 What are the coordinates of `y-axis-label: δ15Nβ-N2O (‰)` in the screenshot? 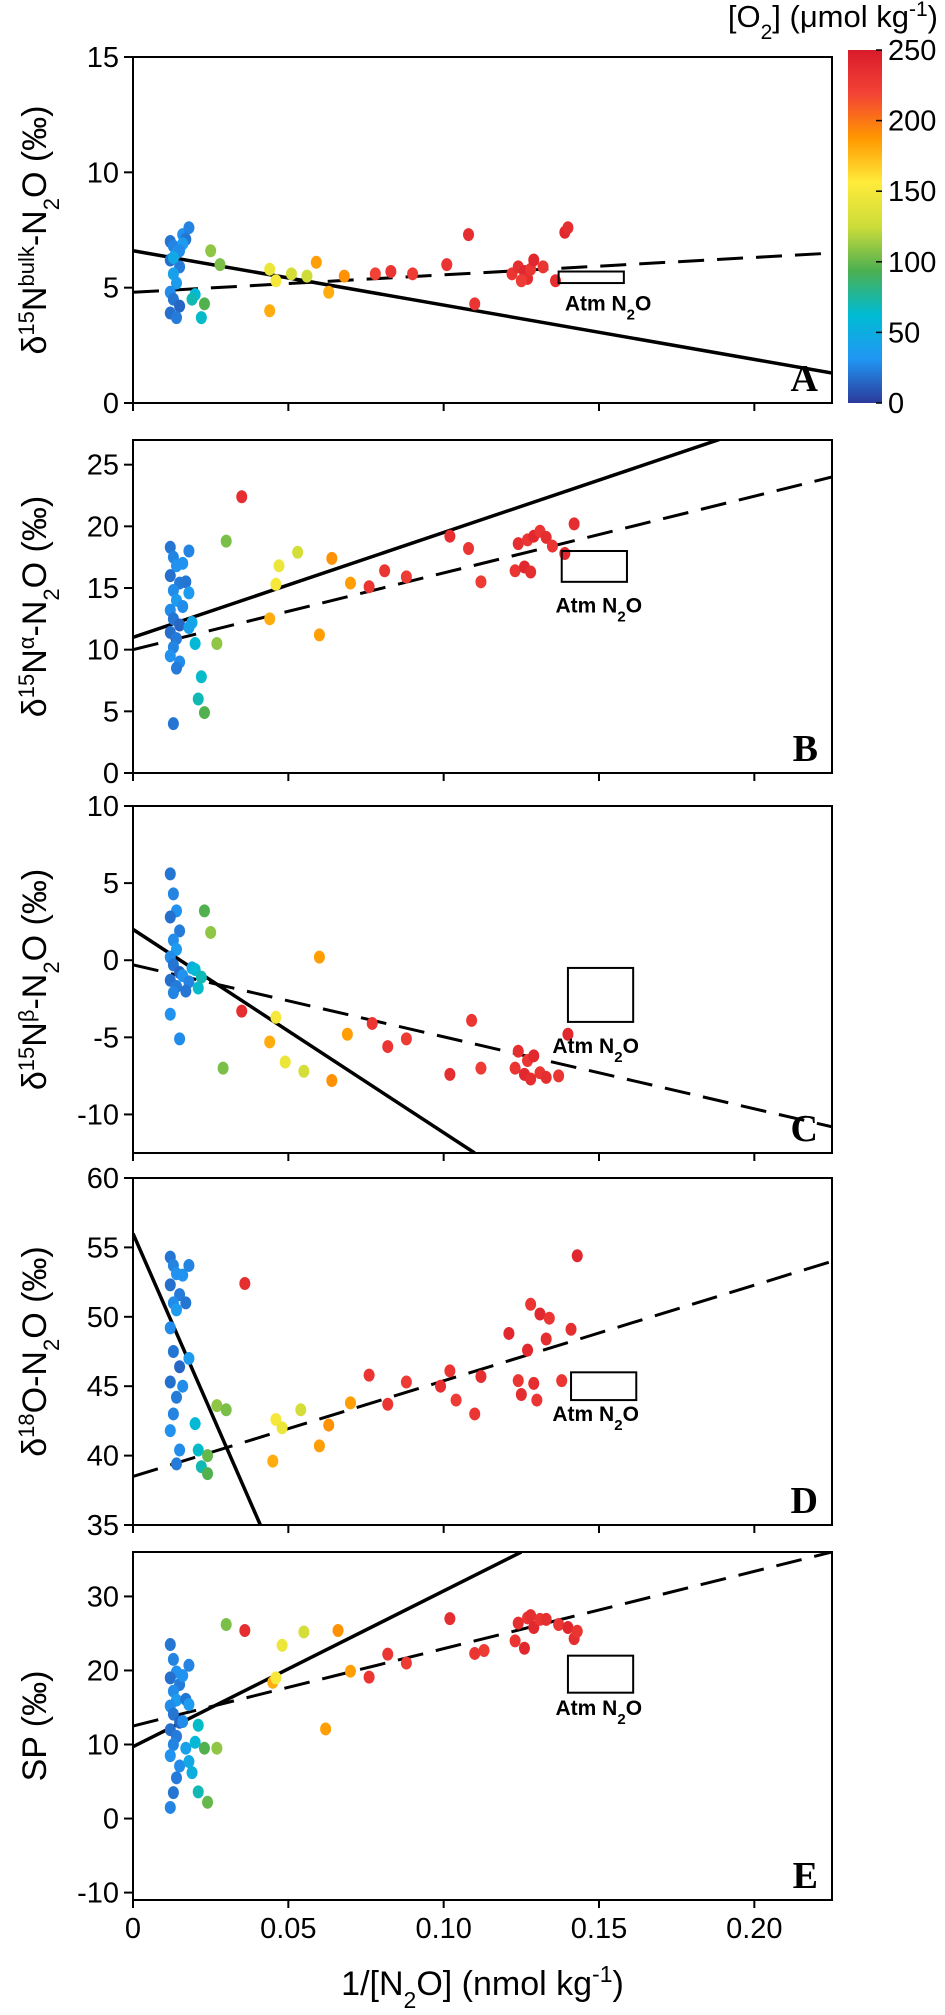 It's located at (39, 979).